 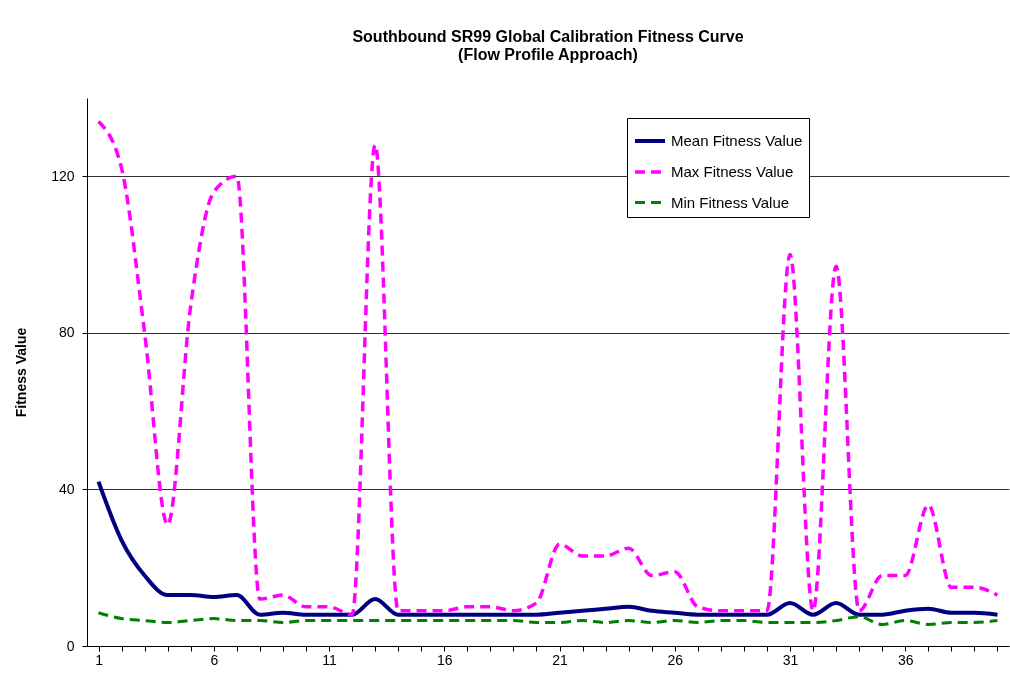 What do you see at coordinates (329, 659) in the screenshot?
I see `x-tick-label: 11` at bounding box center [329, 659].